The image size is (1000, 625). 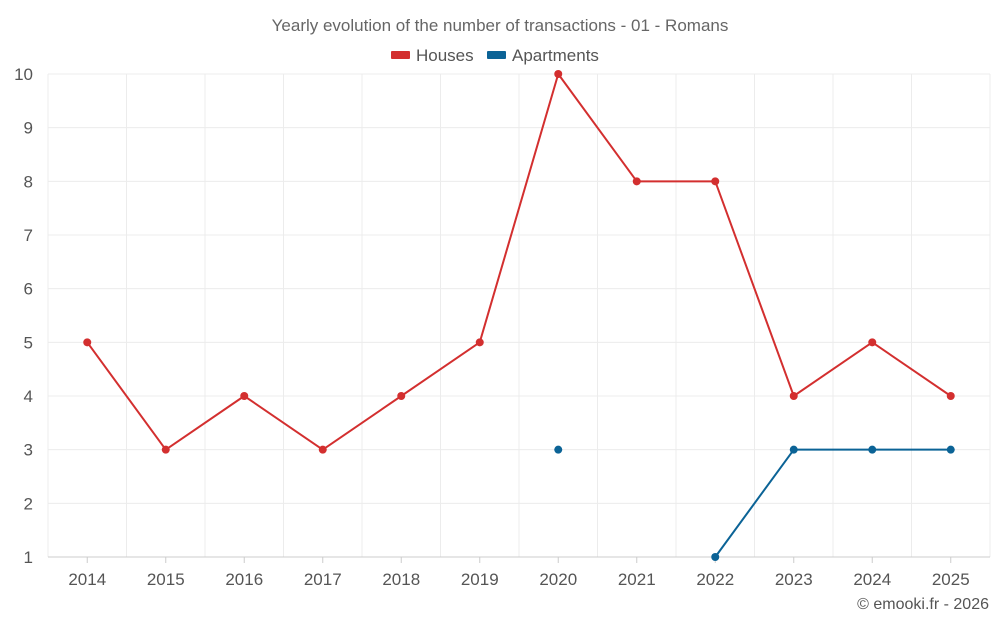 What do you see at coordinates (28, 450) in the screenshot?
I see `y-tick-label: 3` at bounding box center [28, 450].